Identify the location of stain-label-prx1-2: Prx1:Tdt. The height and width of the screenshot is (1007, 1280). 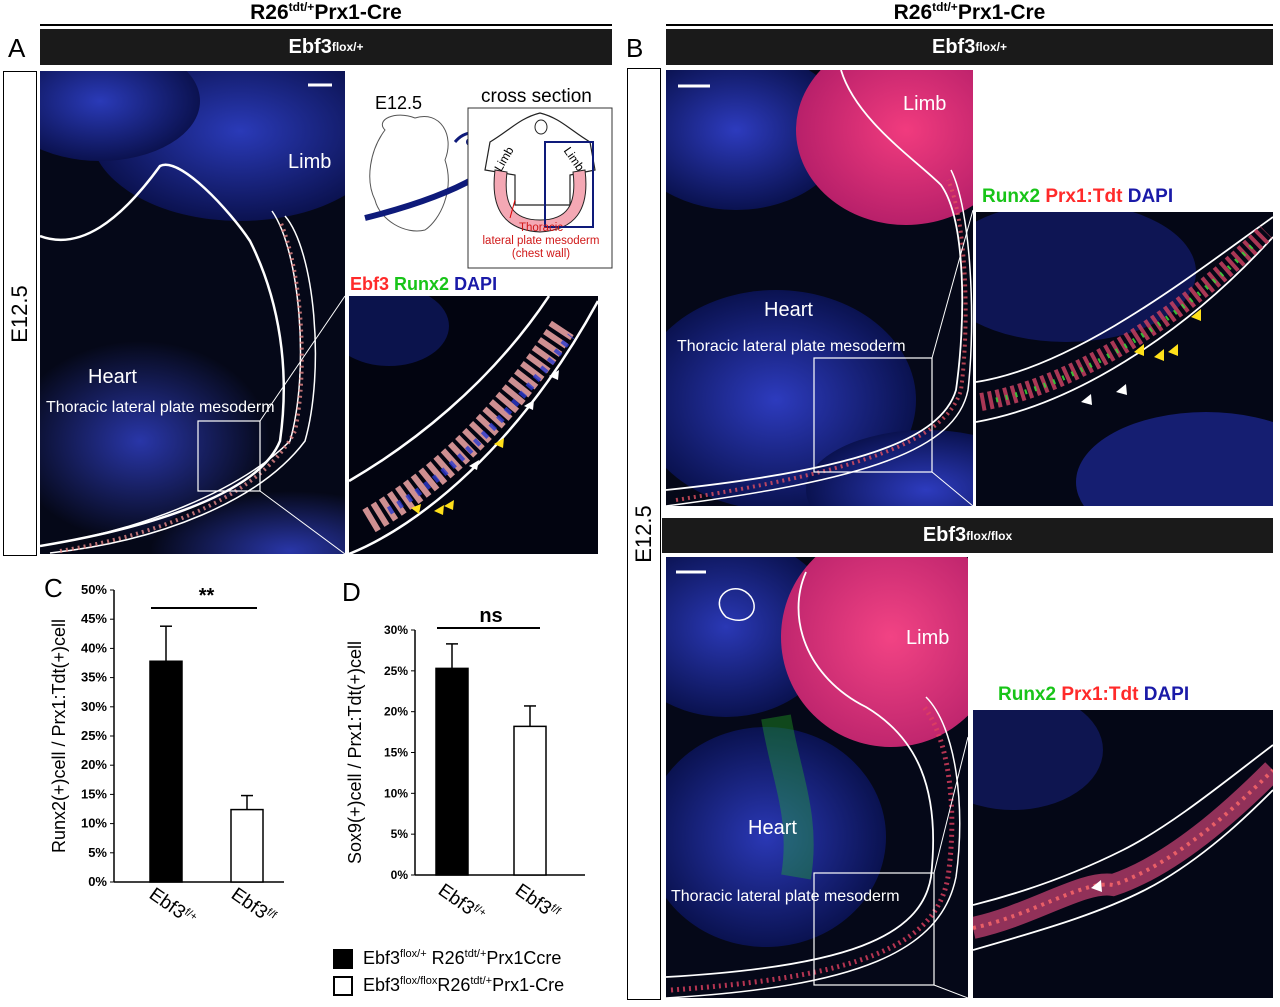
(1100, 694).